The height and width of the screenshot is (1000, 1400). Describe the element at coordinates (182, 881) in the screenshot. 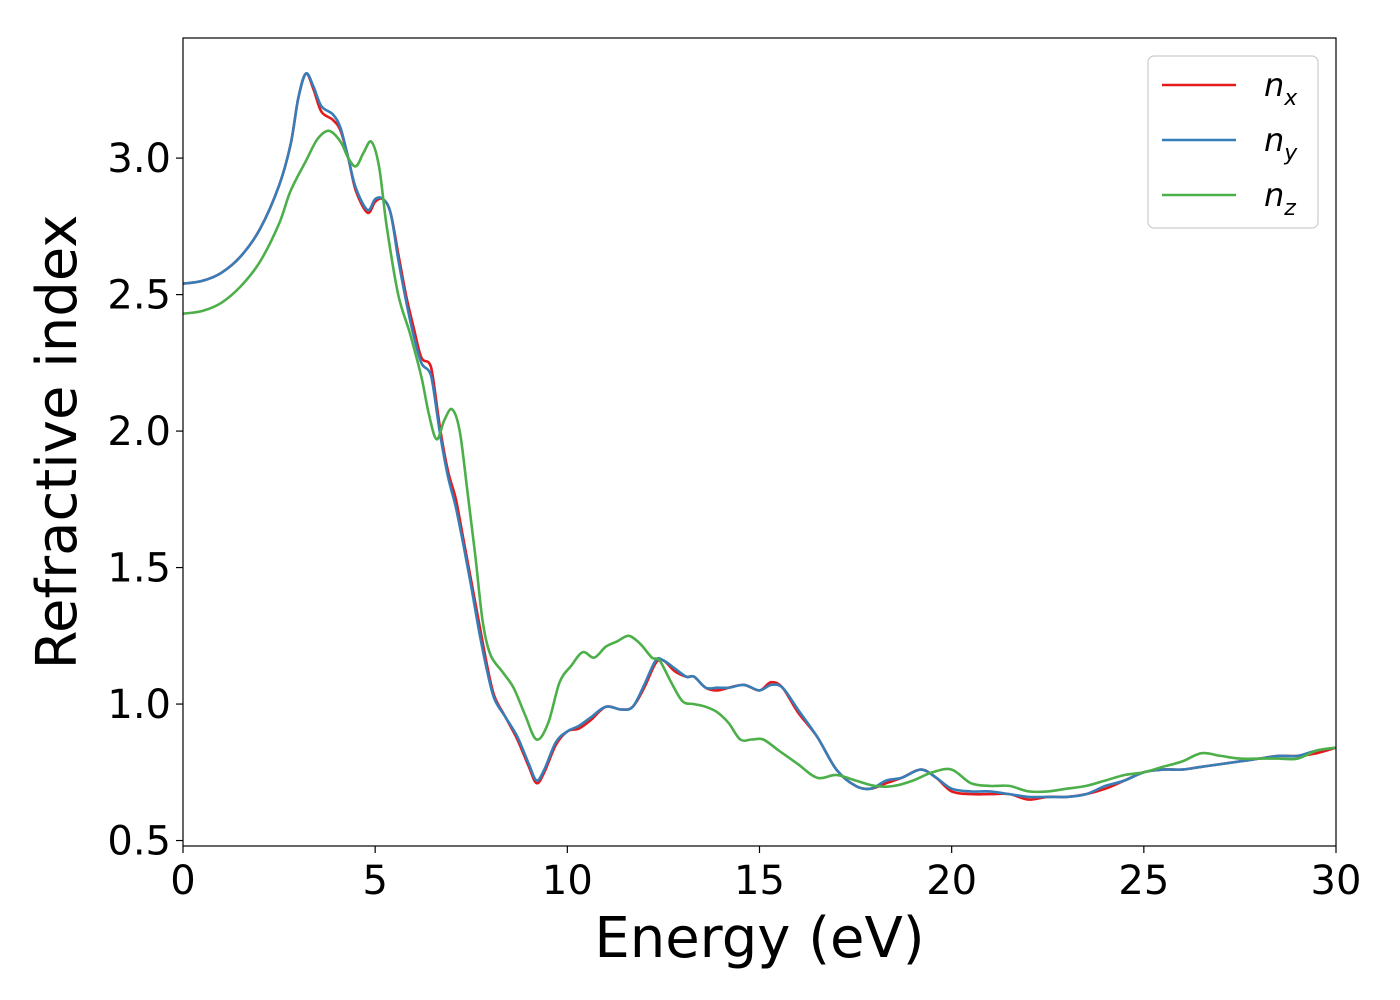

I see `x-tick-label: 0` at that location.